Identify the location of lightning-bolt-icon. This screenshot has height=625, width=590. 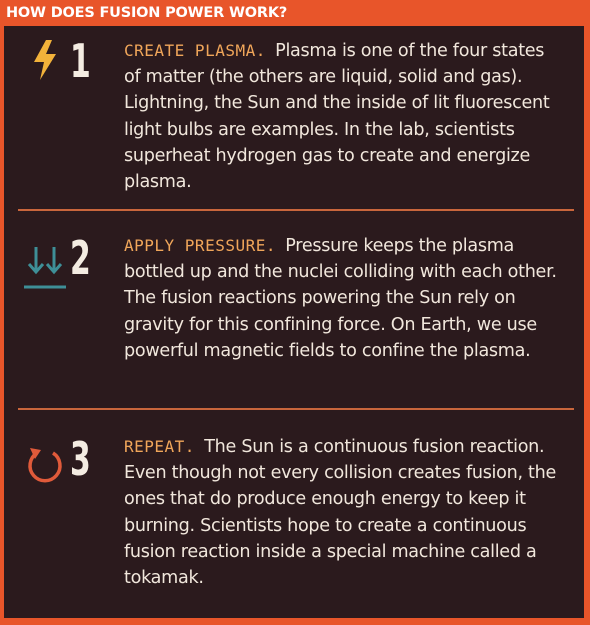
(45, 60).